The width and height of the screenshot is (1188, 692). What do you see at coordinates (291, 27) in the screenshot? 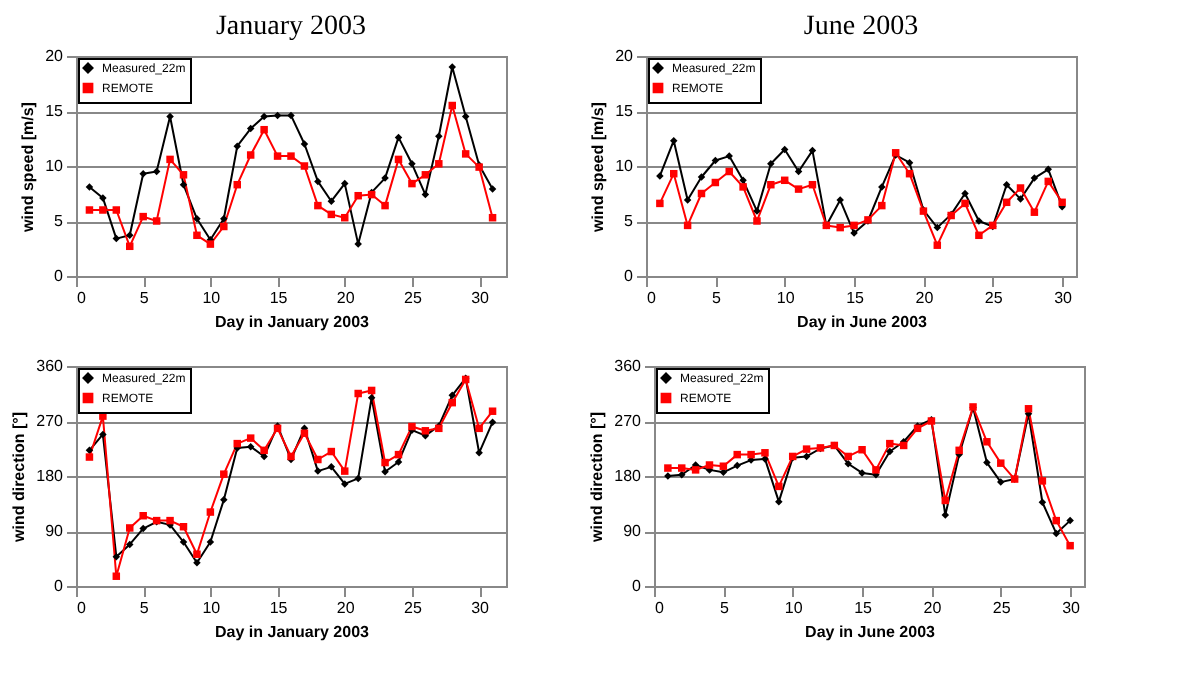
I see `chart-title: January 2003` at bounding box center [291, 27].